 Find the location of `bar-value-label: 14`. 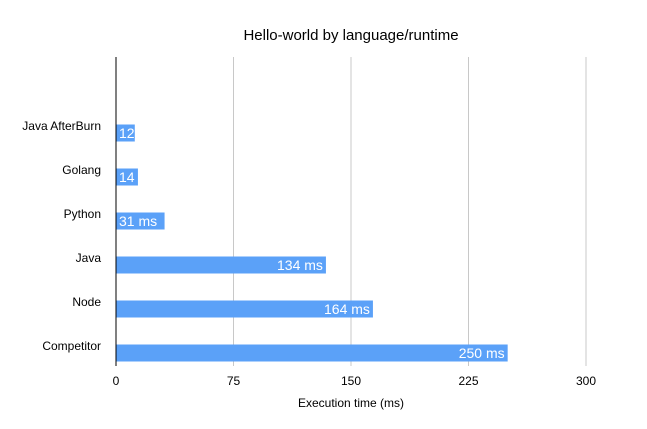

bar-value-label: 14 is located at coordinates (127, 177).